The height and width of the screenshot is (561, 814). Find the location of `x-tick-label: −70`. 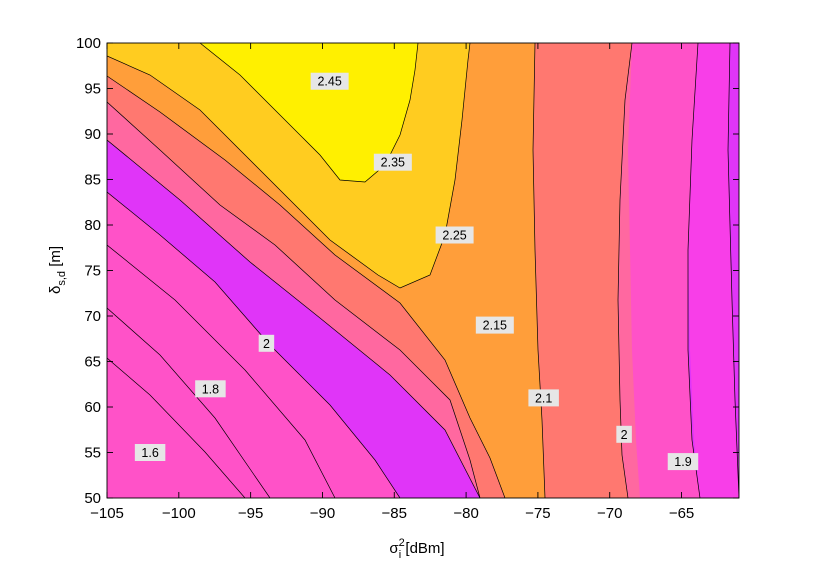

x-tick-label: −70 is located at coordinates (609, 513).